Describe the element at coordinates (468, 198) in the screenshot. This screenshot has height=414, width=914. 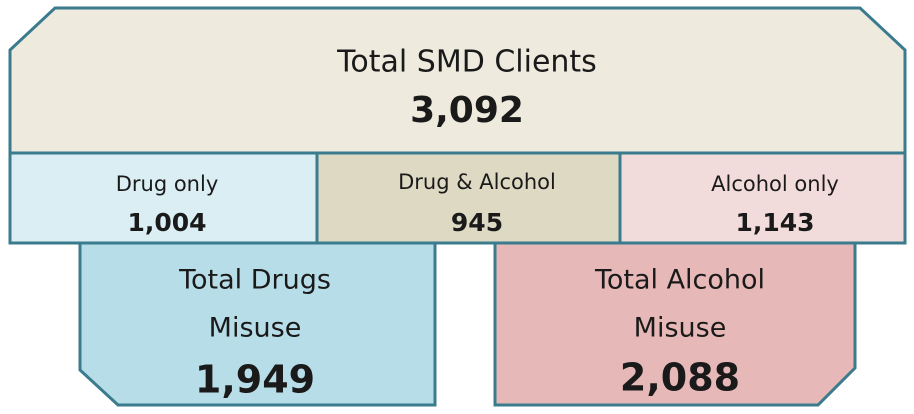
I see `drug-alcohol-box` at that location.